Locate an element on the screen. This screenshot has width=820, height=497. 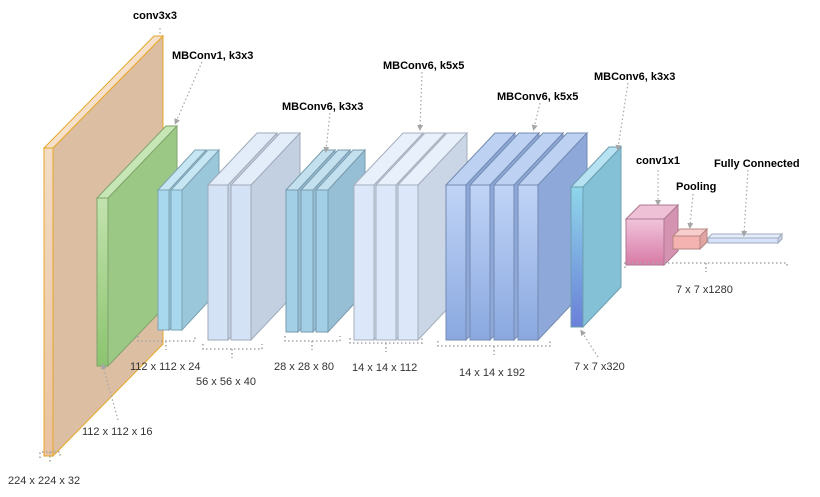
block-conv1x1 is located at coordinates (652, 235).